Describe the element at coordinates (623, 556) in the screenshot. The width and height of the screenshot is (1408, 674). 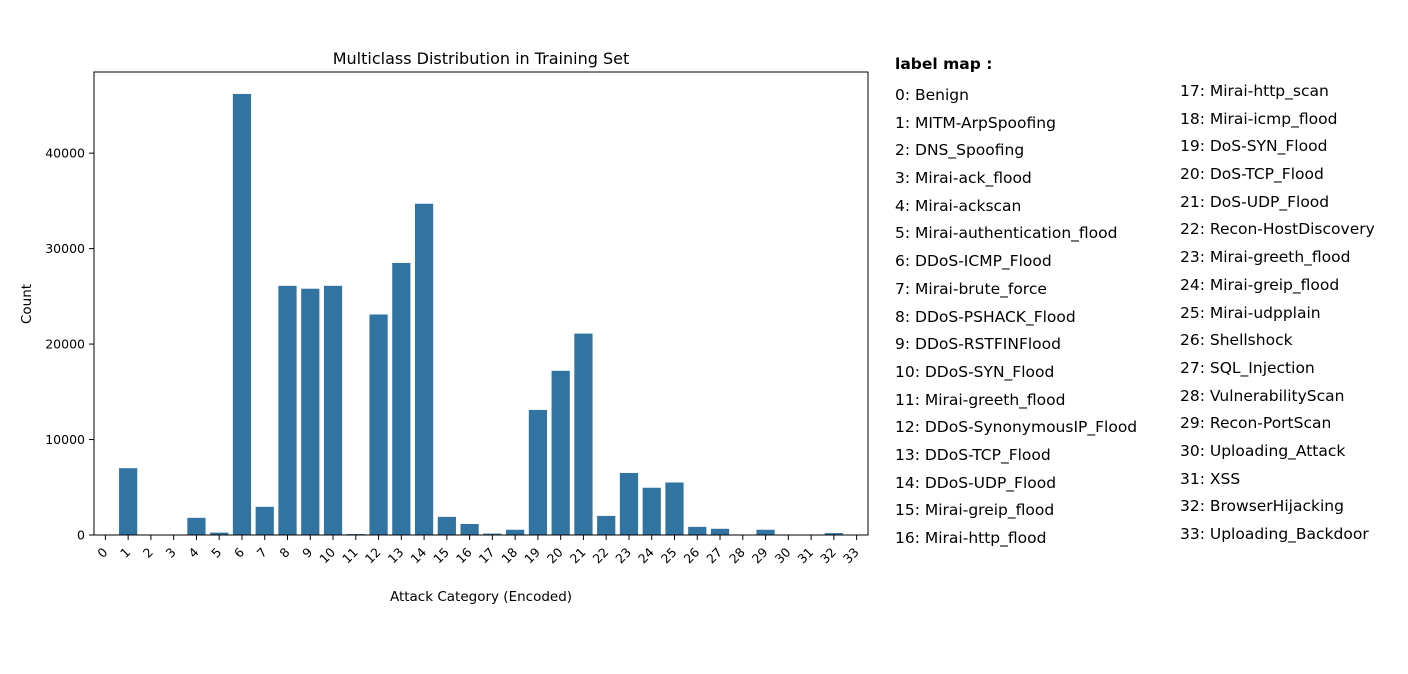
I see `x-tick-label: 23` at that location.